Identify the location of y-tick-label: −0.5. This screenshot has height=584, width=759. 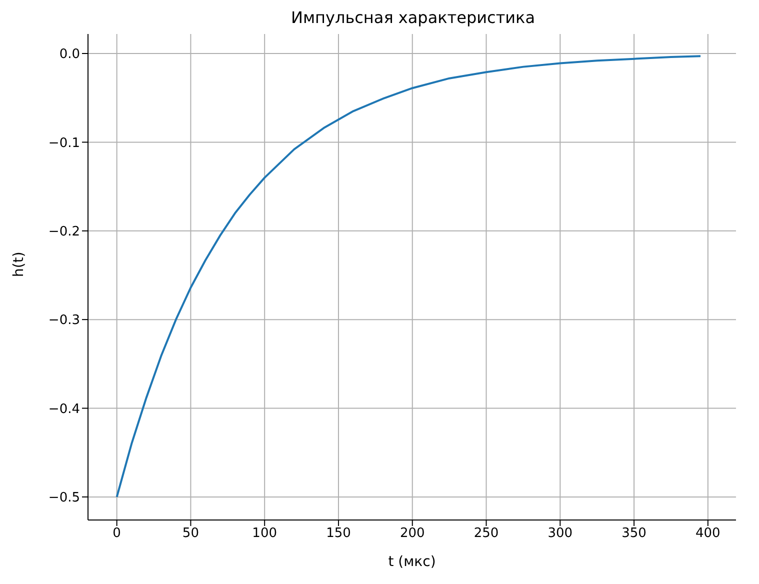
(64, 498).